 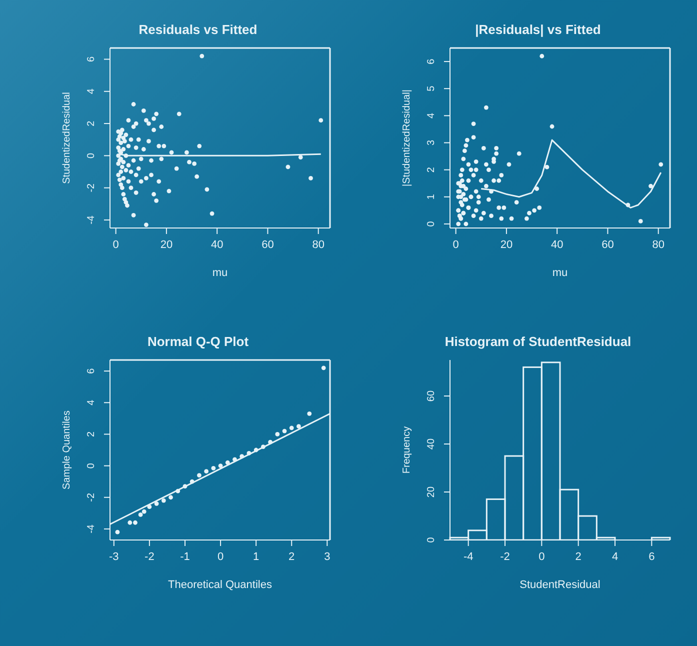 What do you see at coordinates (431, 492) in the screenshot?
I see `y-tick-label: 20` at bounding box center [431, 492].